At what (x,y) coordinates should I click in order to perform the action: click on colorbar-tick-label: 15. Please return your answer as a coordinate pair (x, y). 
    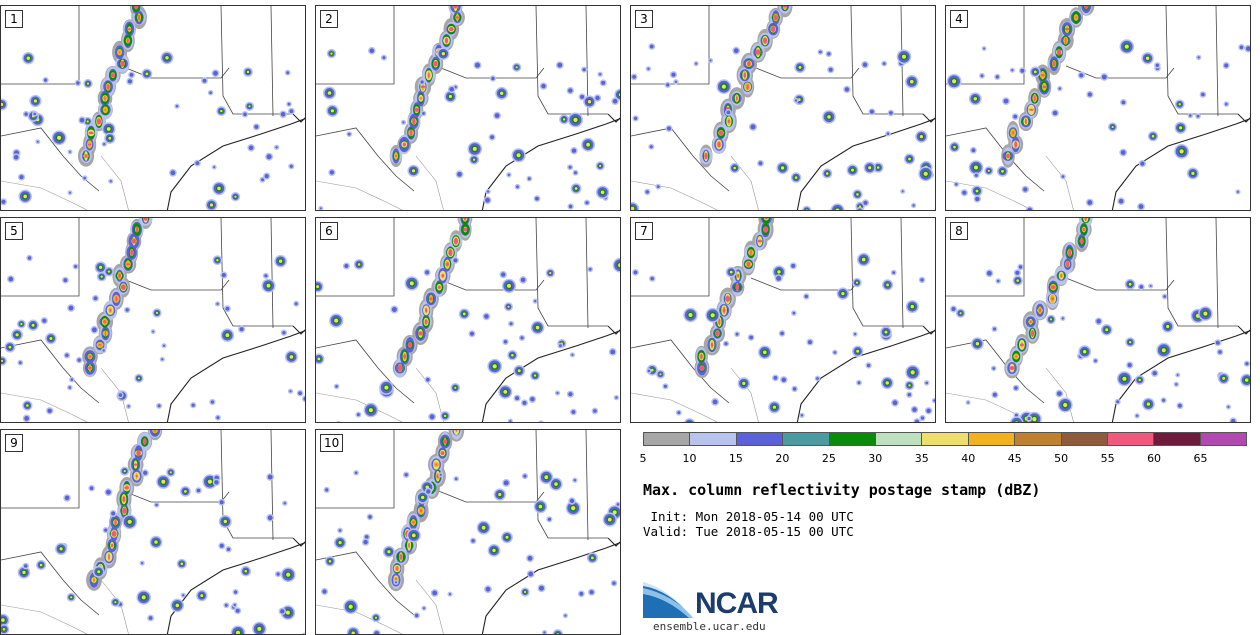
    Looking at the image, I should click on (735, 458).